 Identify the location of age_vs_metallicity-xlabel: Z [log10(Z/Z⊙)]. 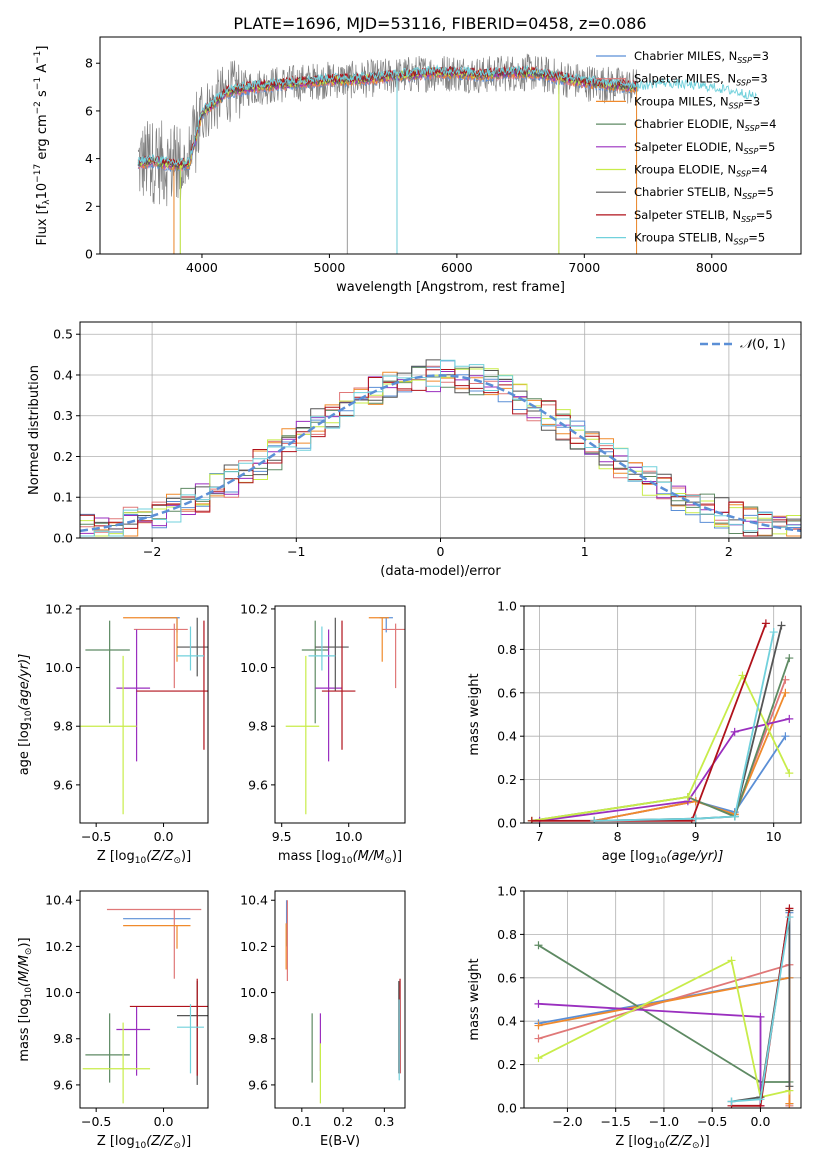
(144, 857).